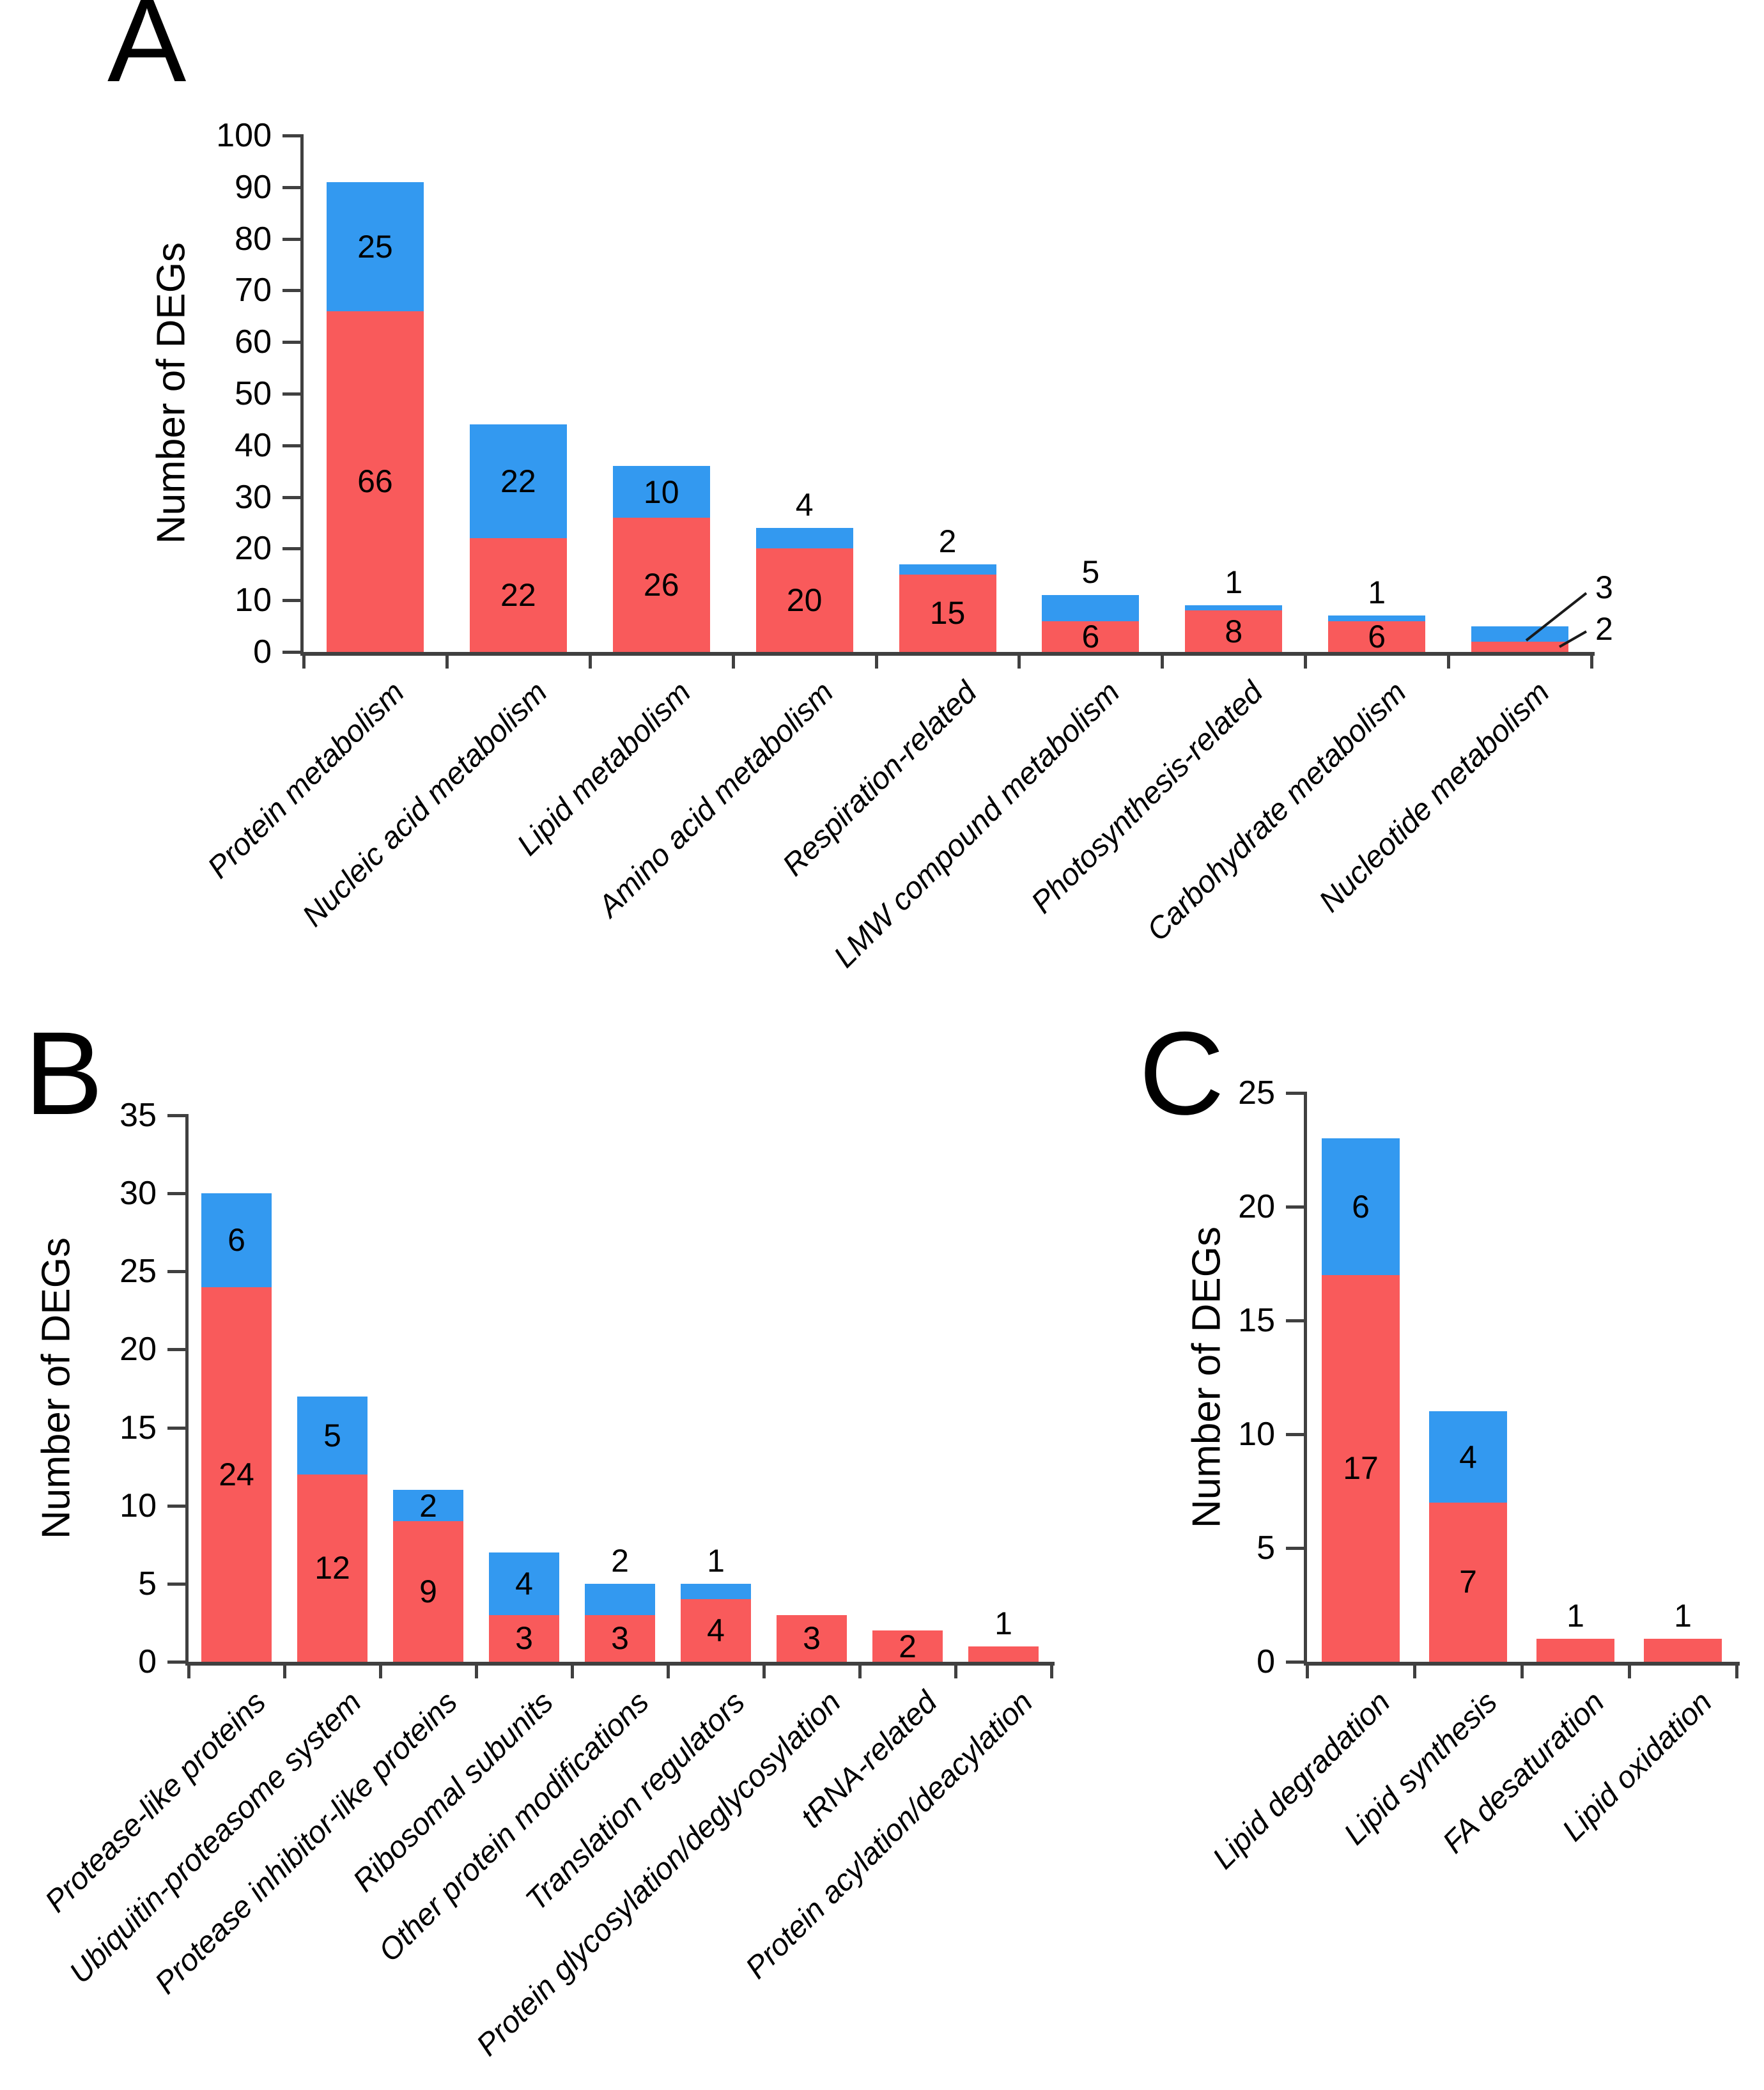  I want to click on bar-value-label: 24, so click(236, 1474).